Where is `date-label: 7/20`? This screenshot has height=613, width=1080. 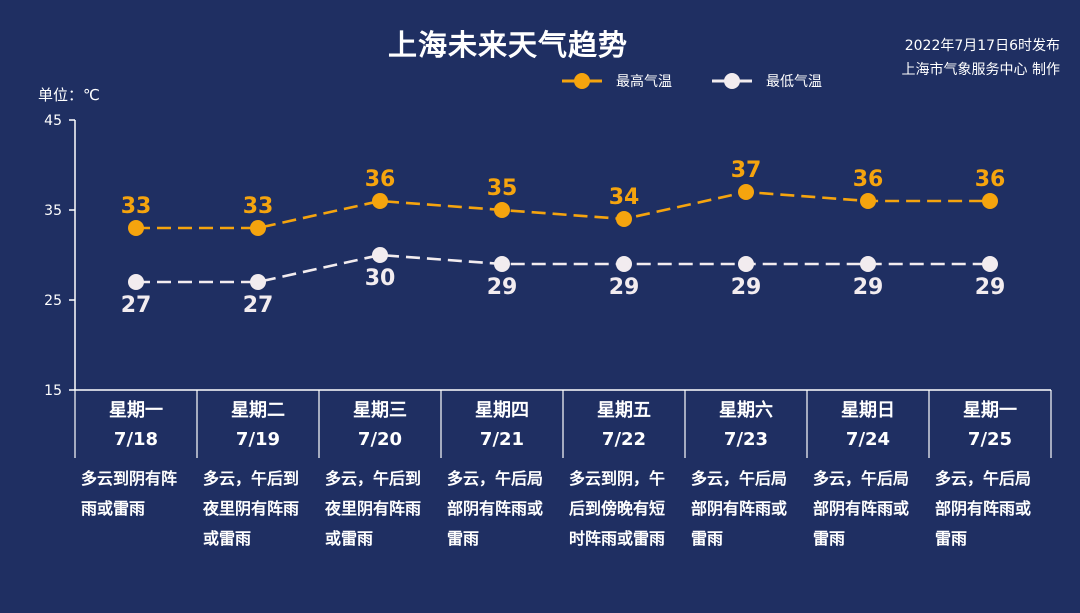
date-label: 7/20 is located at coordinates (380, 439).